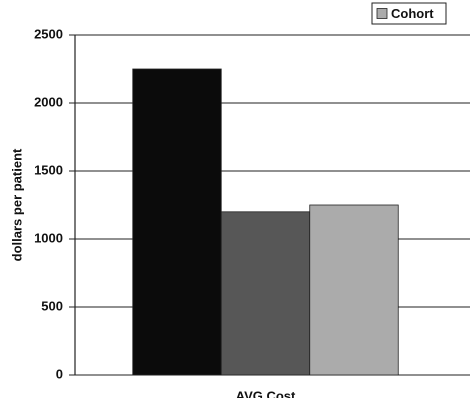 The height and width of the screenshot is (398, 470). Describe the element at coordinates (412, 13) in the screenshot. I see `legend-label: Cohort` at that location.